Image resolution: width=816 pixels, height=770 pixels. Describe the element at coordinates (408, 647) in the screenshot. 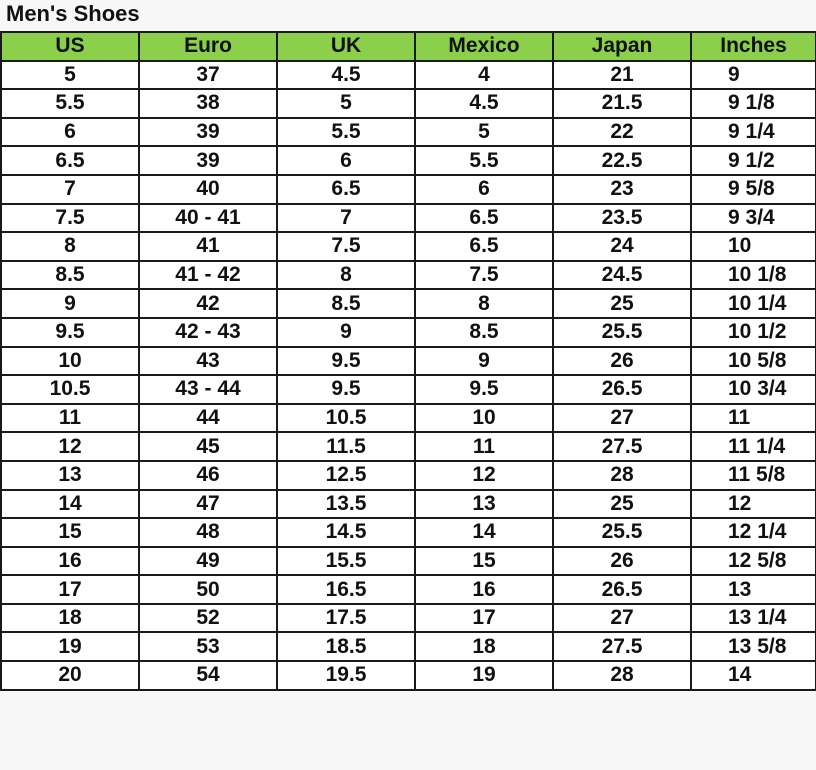

I see `table-row: 19 53 18.5 18 27.5 13 5/8` at that location.